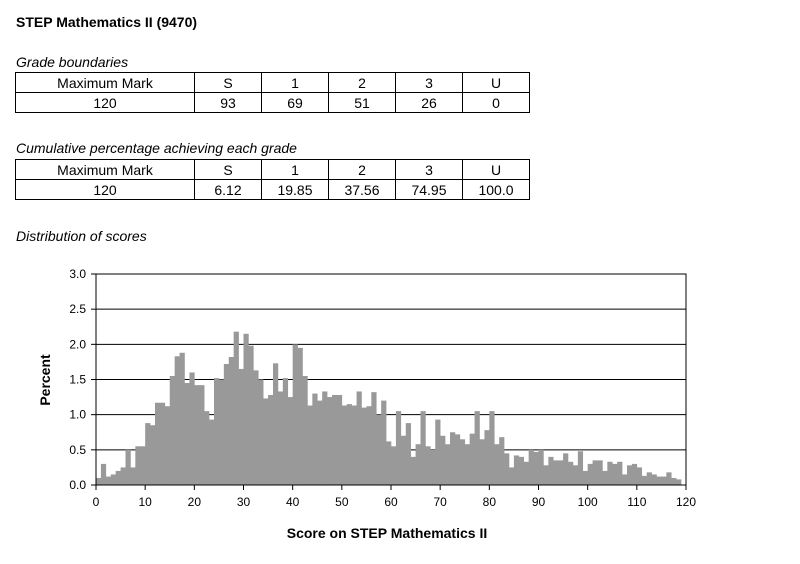 This screenshot has height=564, width=800. I want to click on grade-boundaries-table: Maximum Mark S 1 2 3 U 120 93 69 51 26 0, so click(272, 92).